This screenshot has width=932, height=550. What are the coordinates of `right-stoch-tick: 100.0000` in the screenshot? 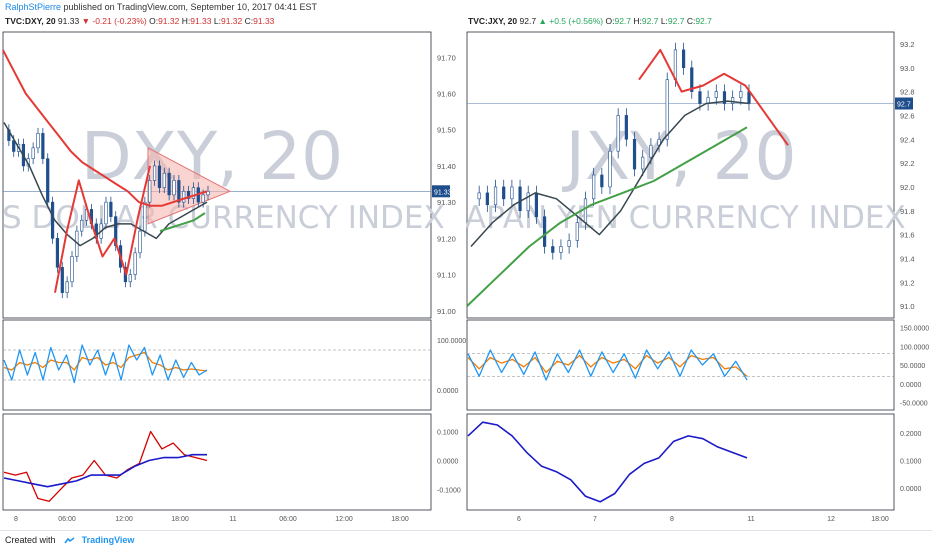 It's located at (914, 347).